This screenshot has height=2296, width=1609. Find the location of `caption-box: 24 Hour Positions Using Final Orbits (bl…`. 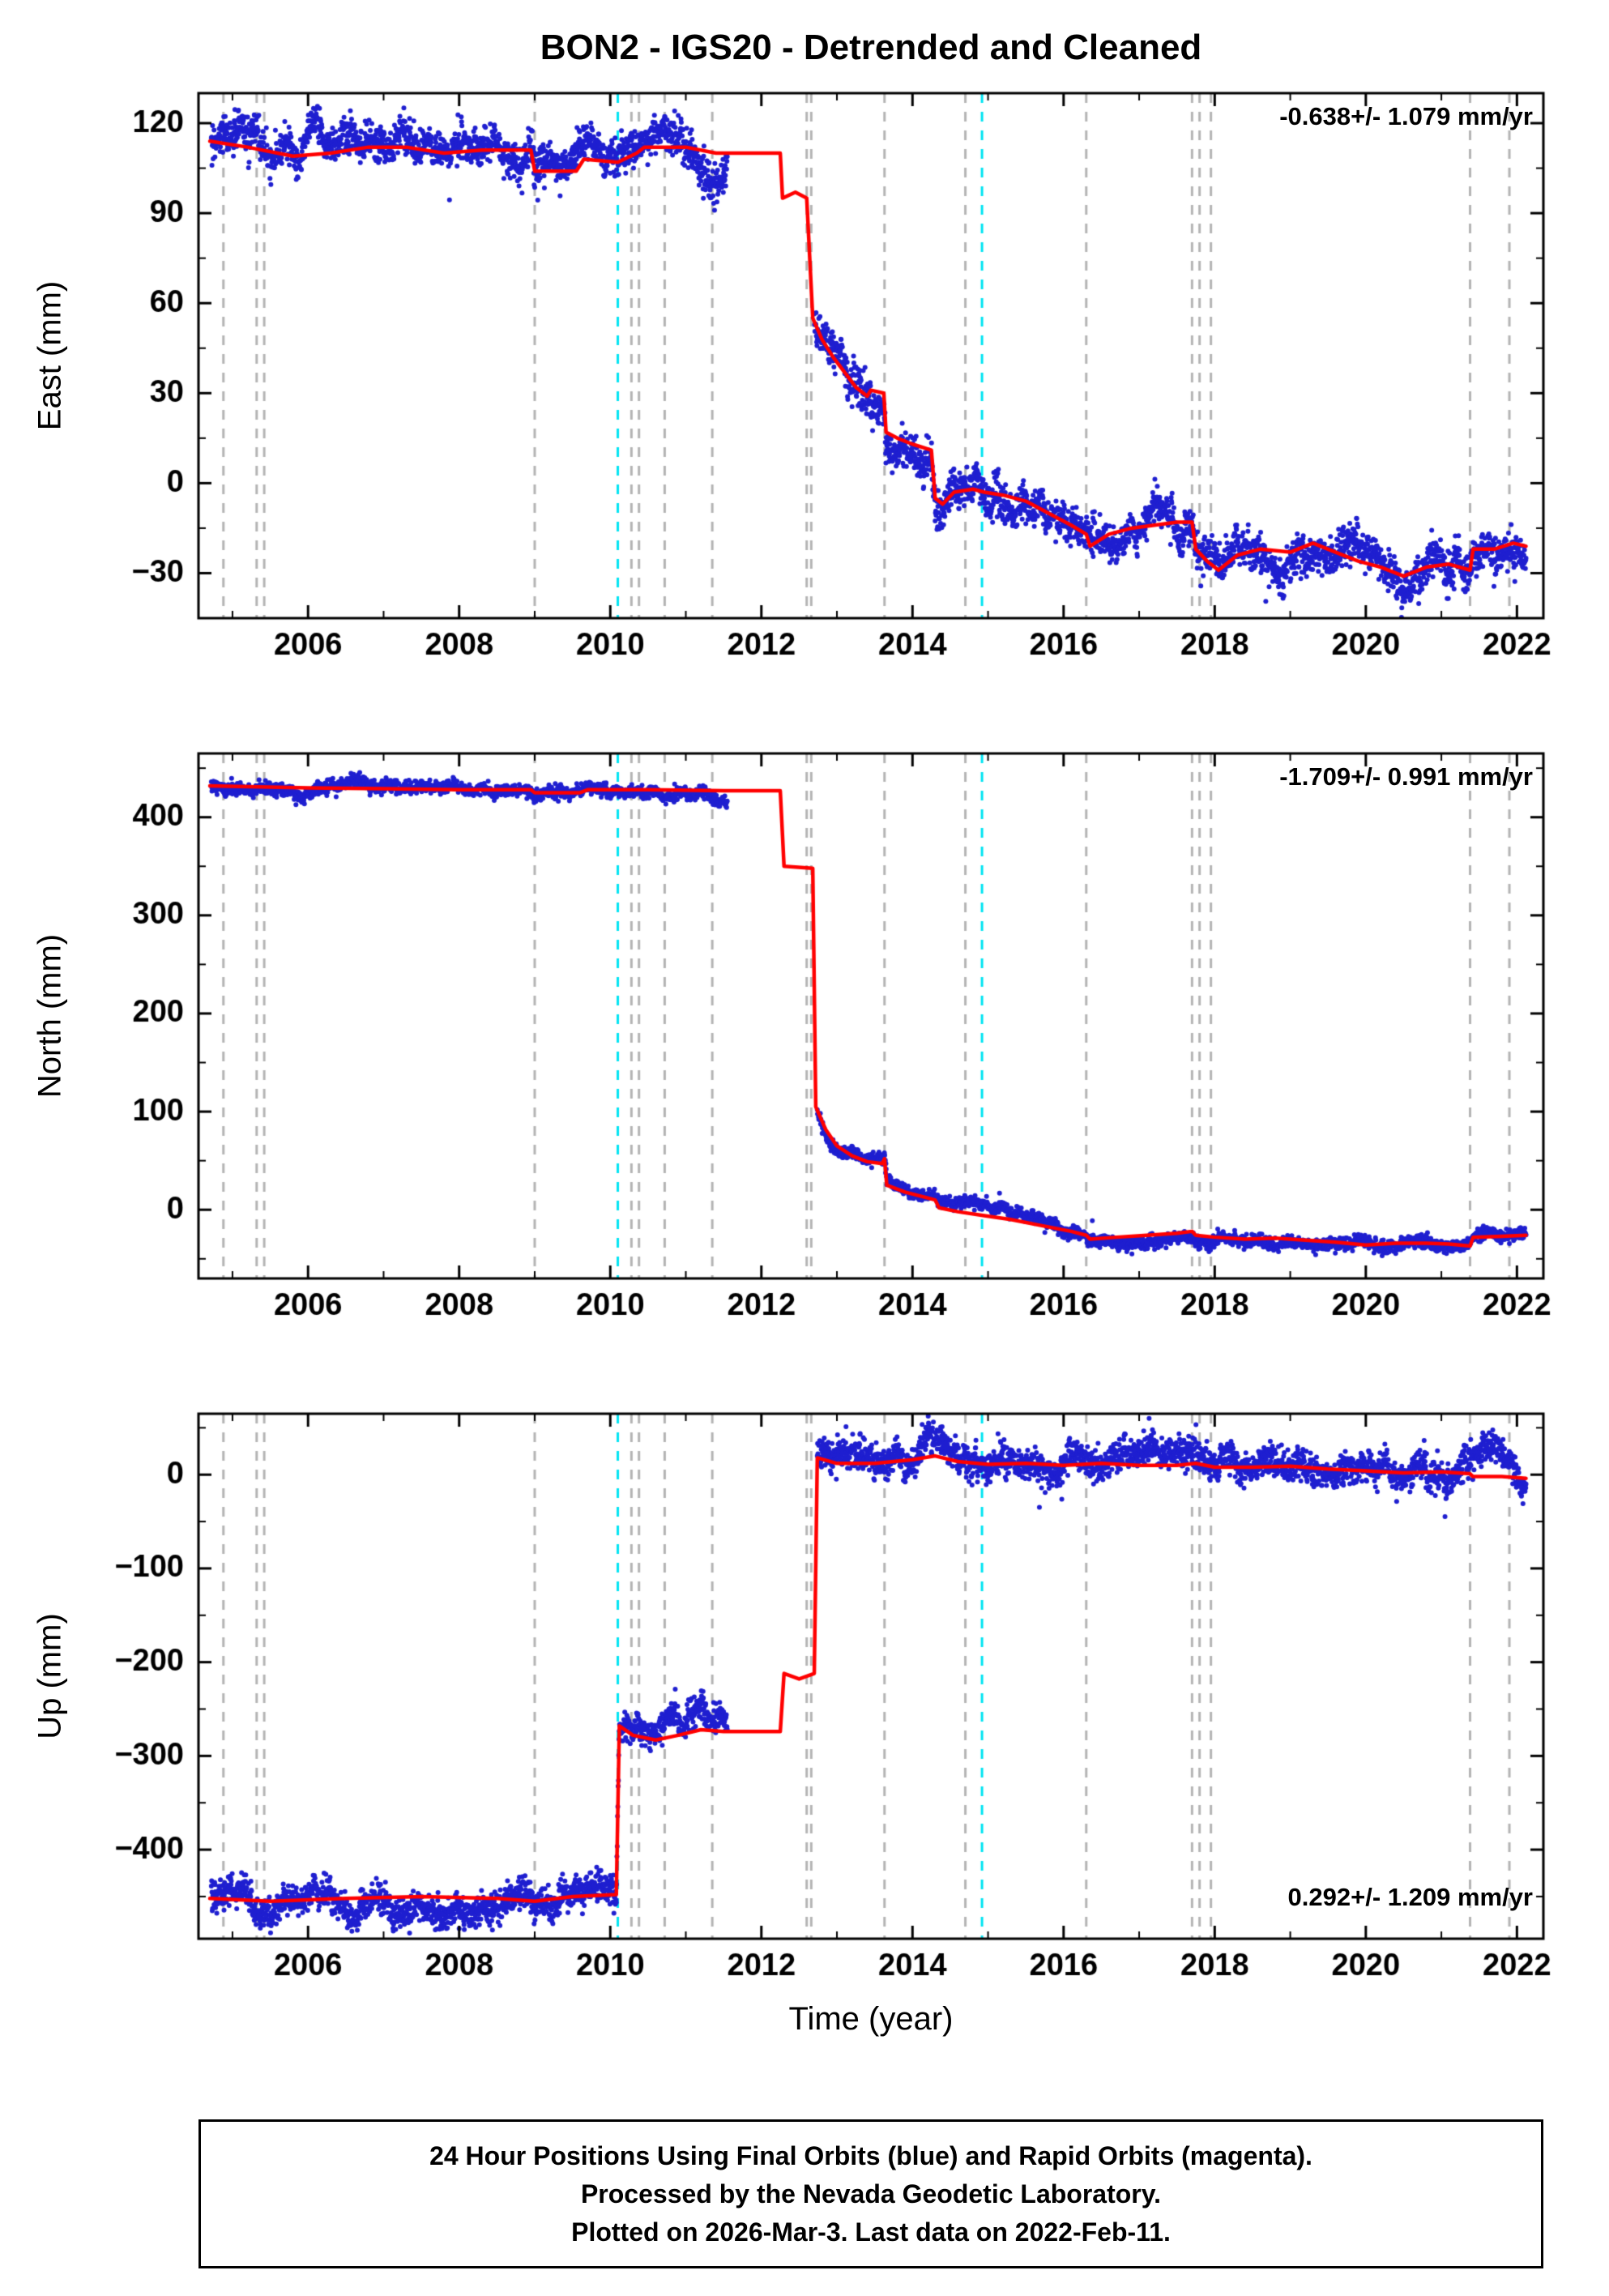

caption-box: 24 Hour Positions Using Final Orbits (bl… is located at coordinates (871, 2194).